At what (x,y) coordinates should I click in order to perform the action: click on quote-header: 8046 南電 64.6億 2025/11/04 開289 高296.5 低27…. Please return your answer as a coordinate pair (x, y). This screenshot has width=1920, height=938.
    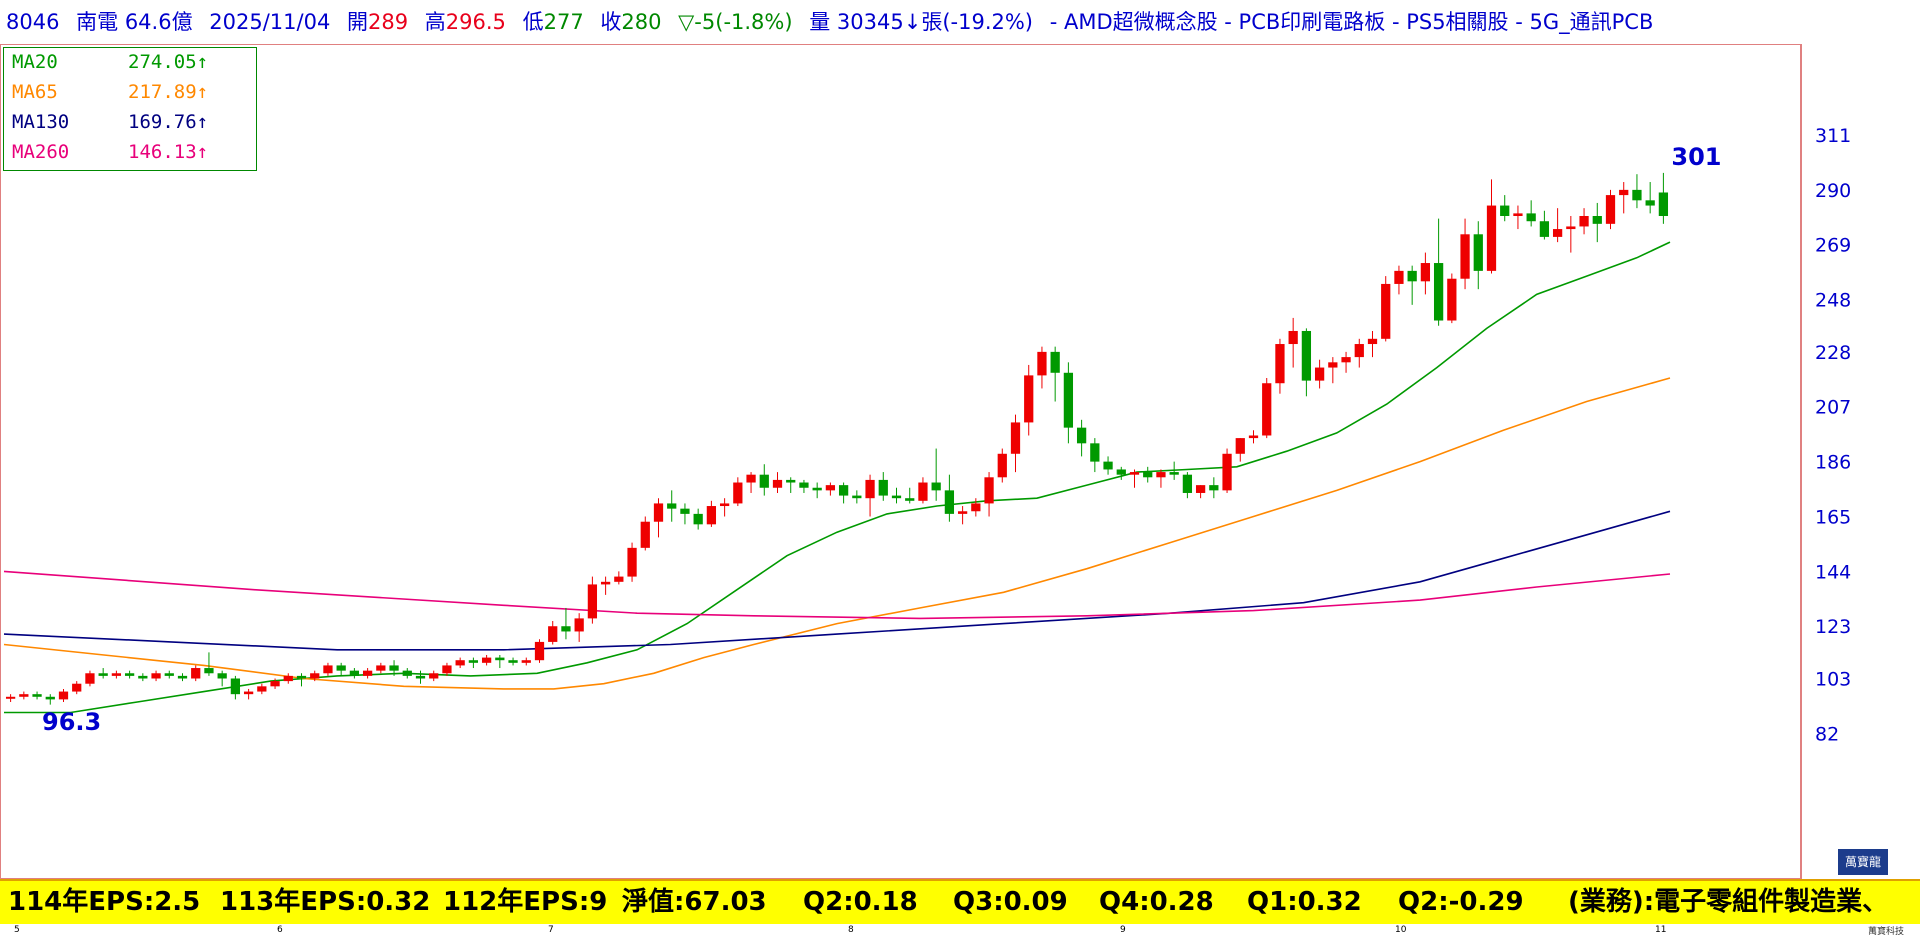
    Looking at the image, I should click on (960, 22).